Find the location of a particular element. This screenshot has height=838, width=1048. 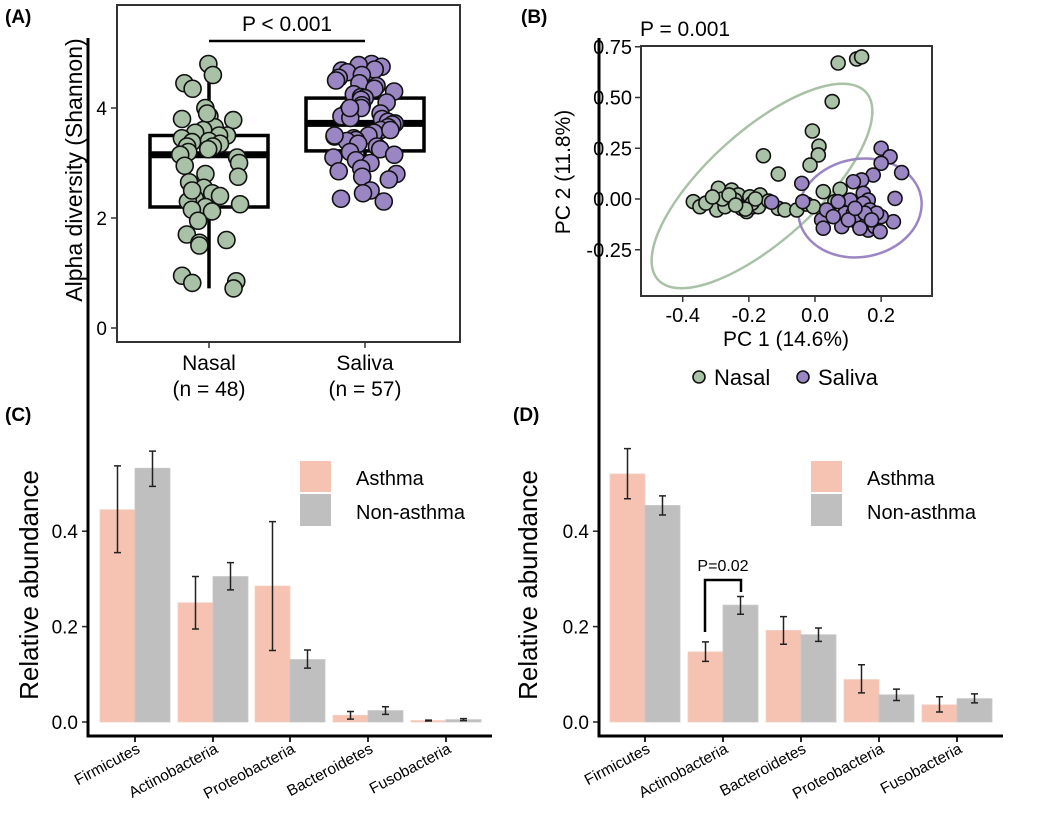

y-tick-label-a: 2 is located at coordinates (101, 219).